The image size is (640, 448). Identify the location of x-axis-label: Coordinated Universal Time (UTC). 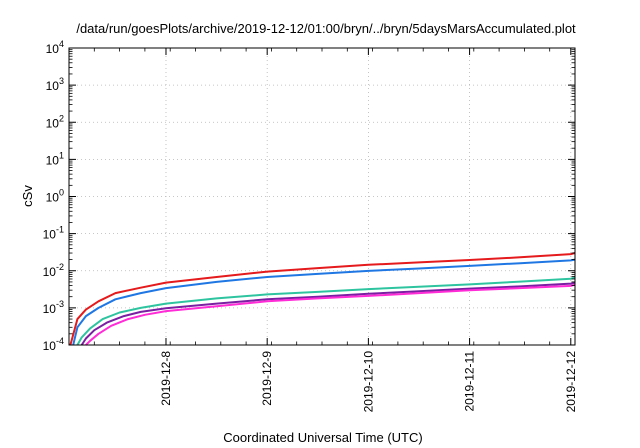
(322, 437).